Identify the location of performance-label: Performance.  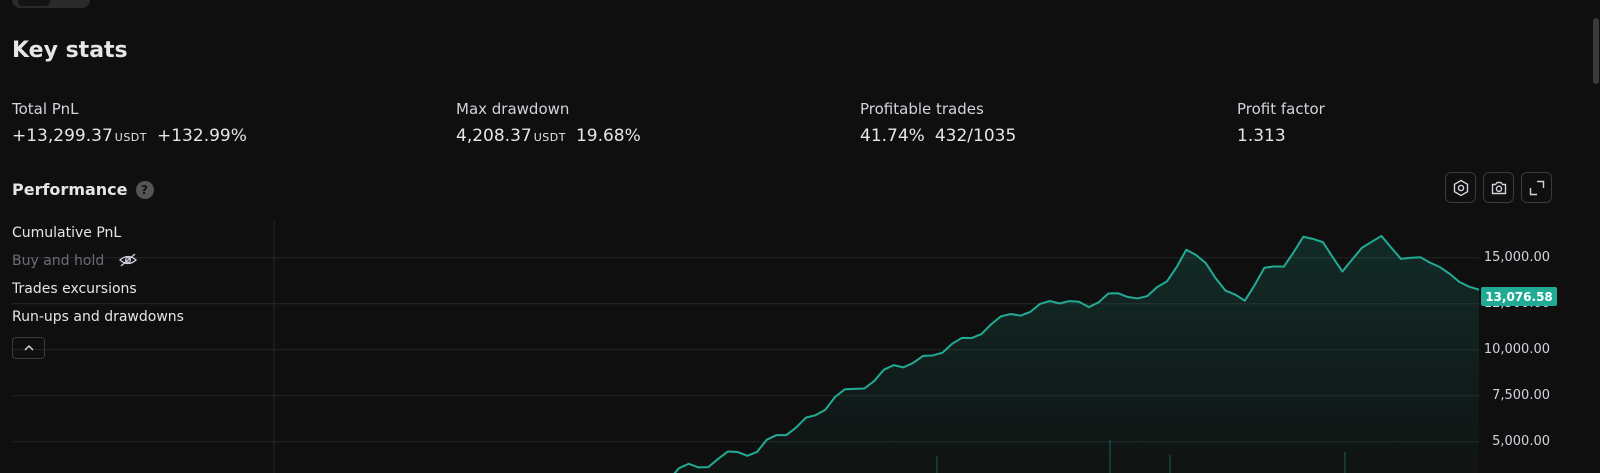
(70, 189).